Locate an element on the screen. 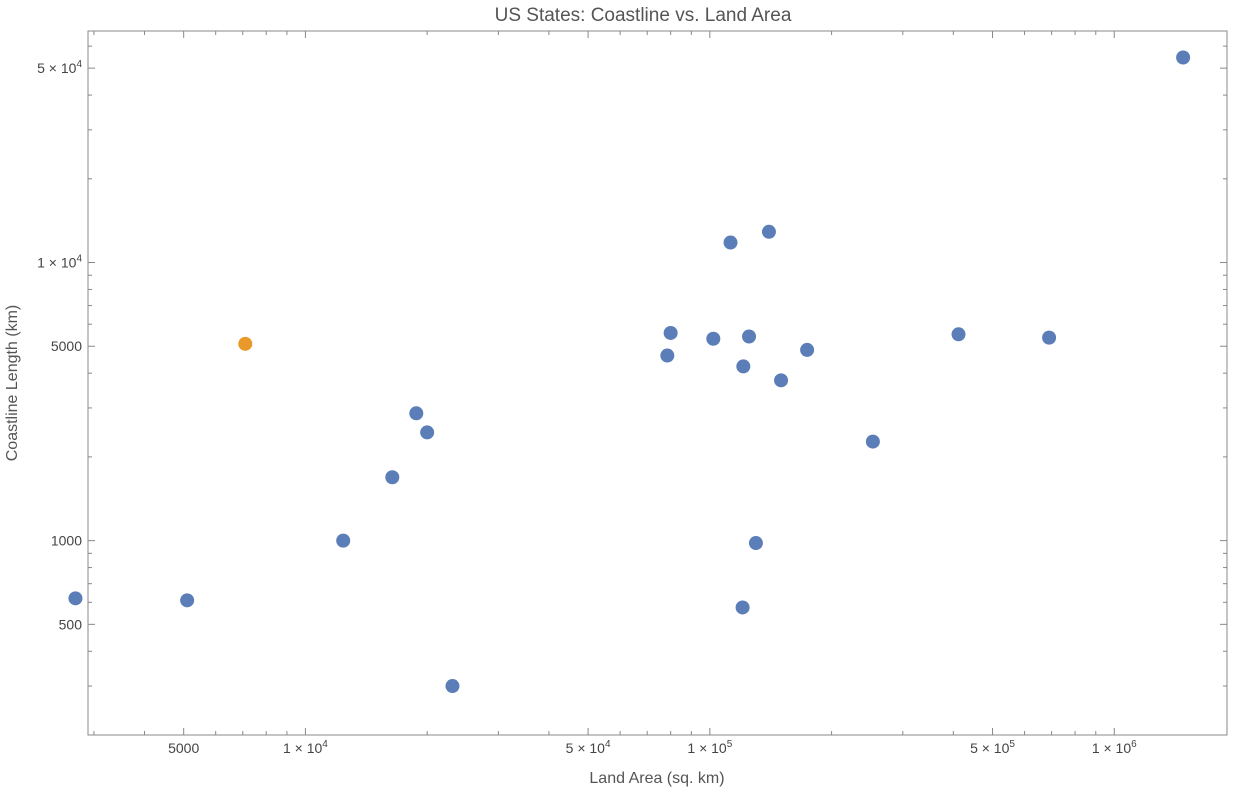 This screenshot has height=791, width=1233. x-axis-label: Land Area (sq. km) is located at coordinates (656, 778).